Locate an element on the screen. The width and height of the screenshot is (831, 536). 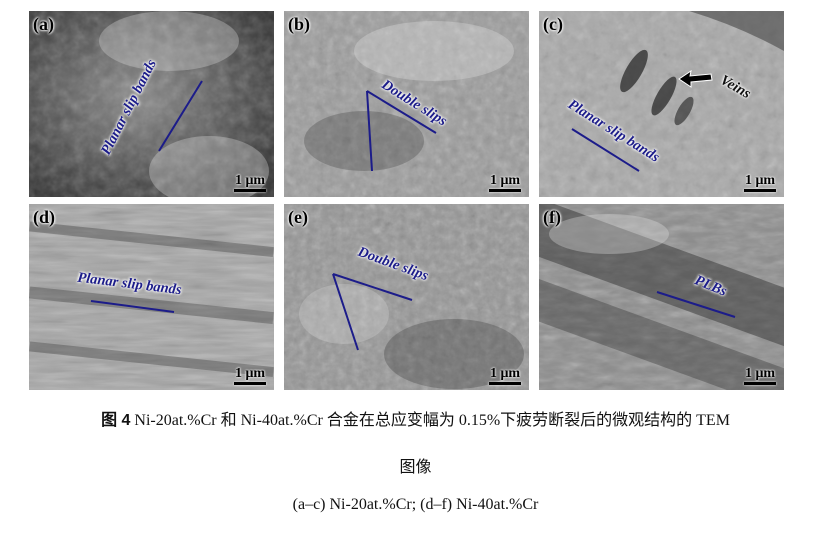
panel-label: (a) is located at coordinates (43, 24).